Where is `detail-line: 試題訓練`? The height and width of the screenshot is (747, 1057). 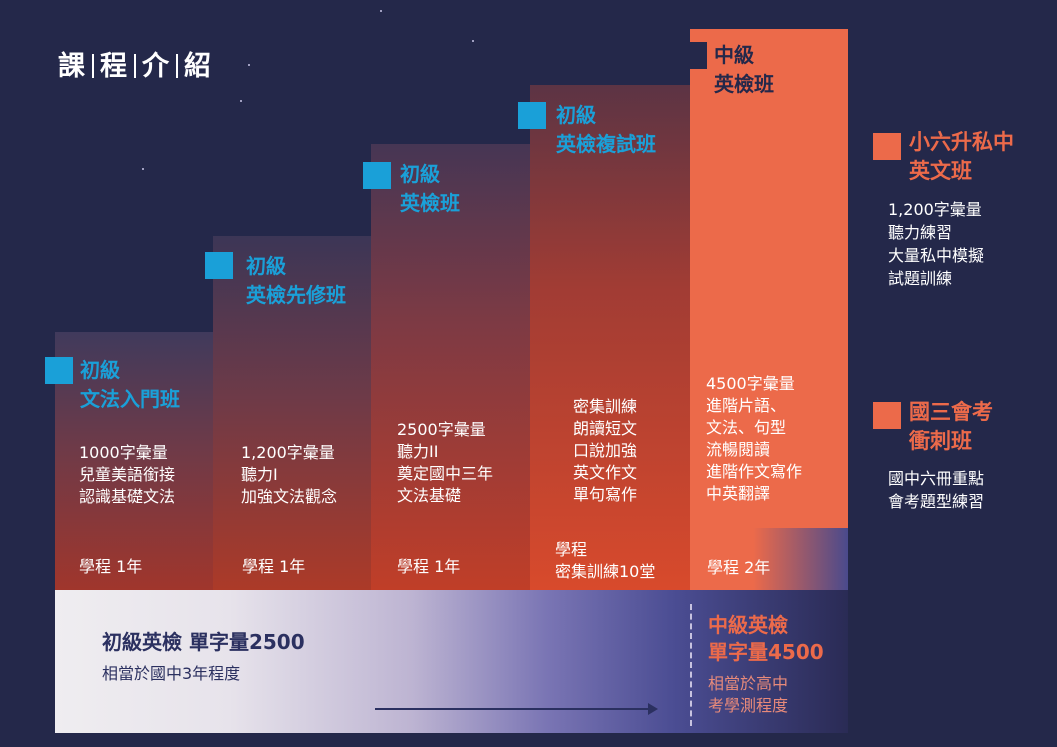
detail-line: 試題訓練 is located at coordinates (920, 278).